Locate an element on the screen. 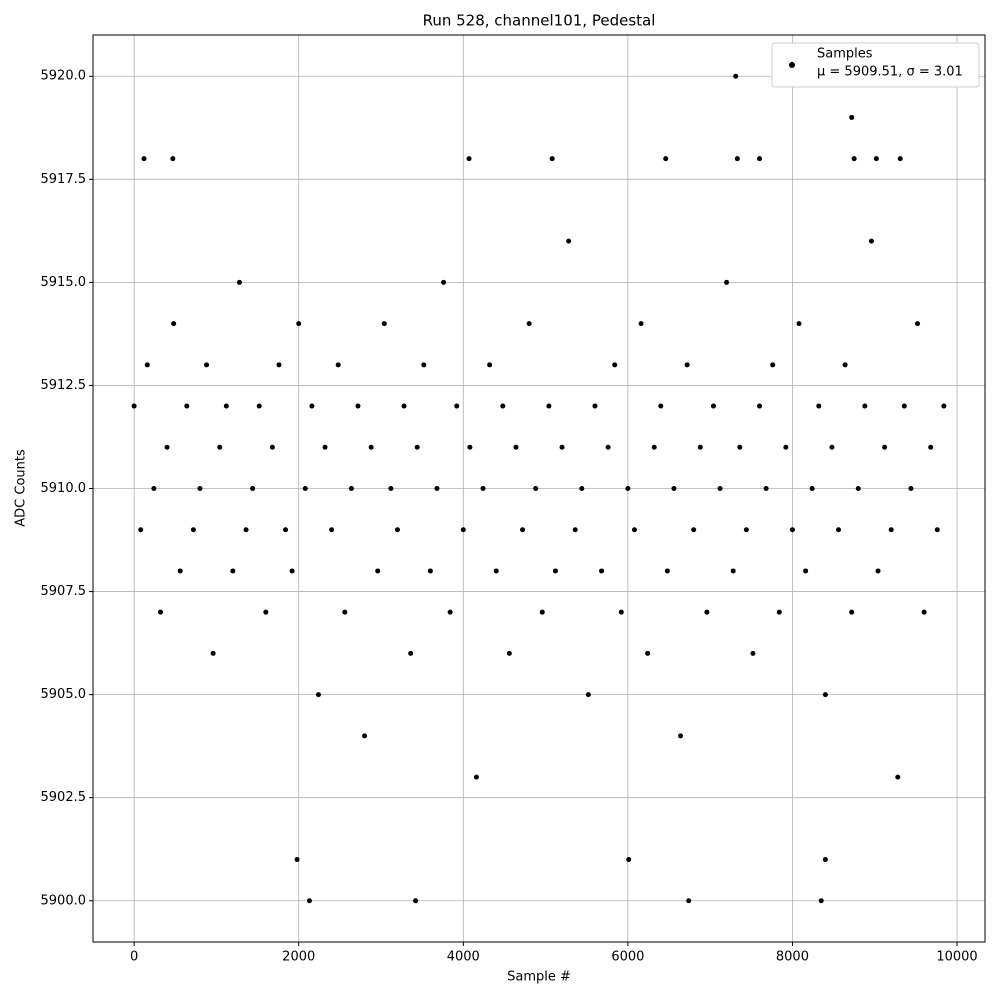 Image resolution: width=1000 pixels, height=1000 pixels. x-tick-label: 10000 is located at coordinates (956, 957).